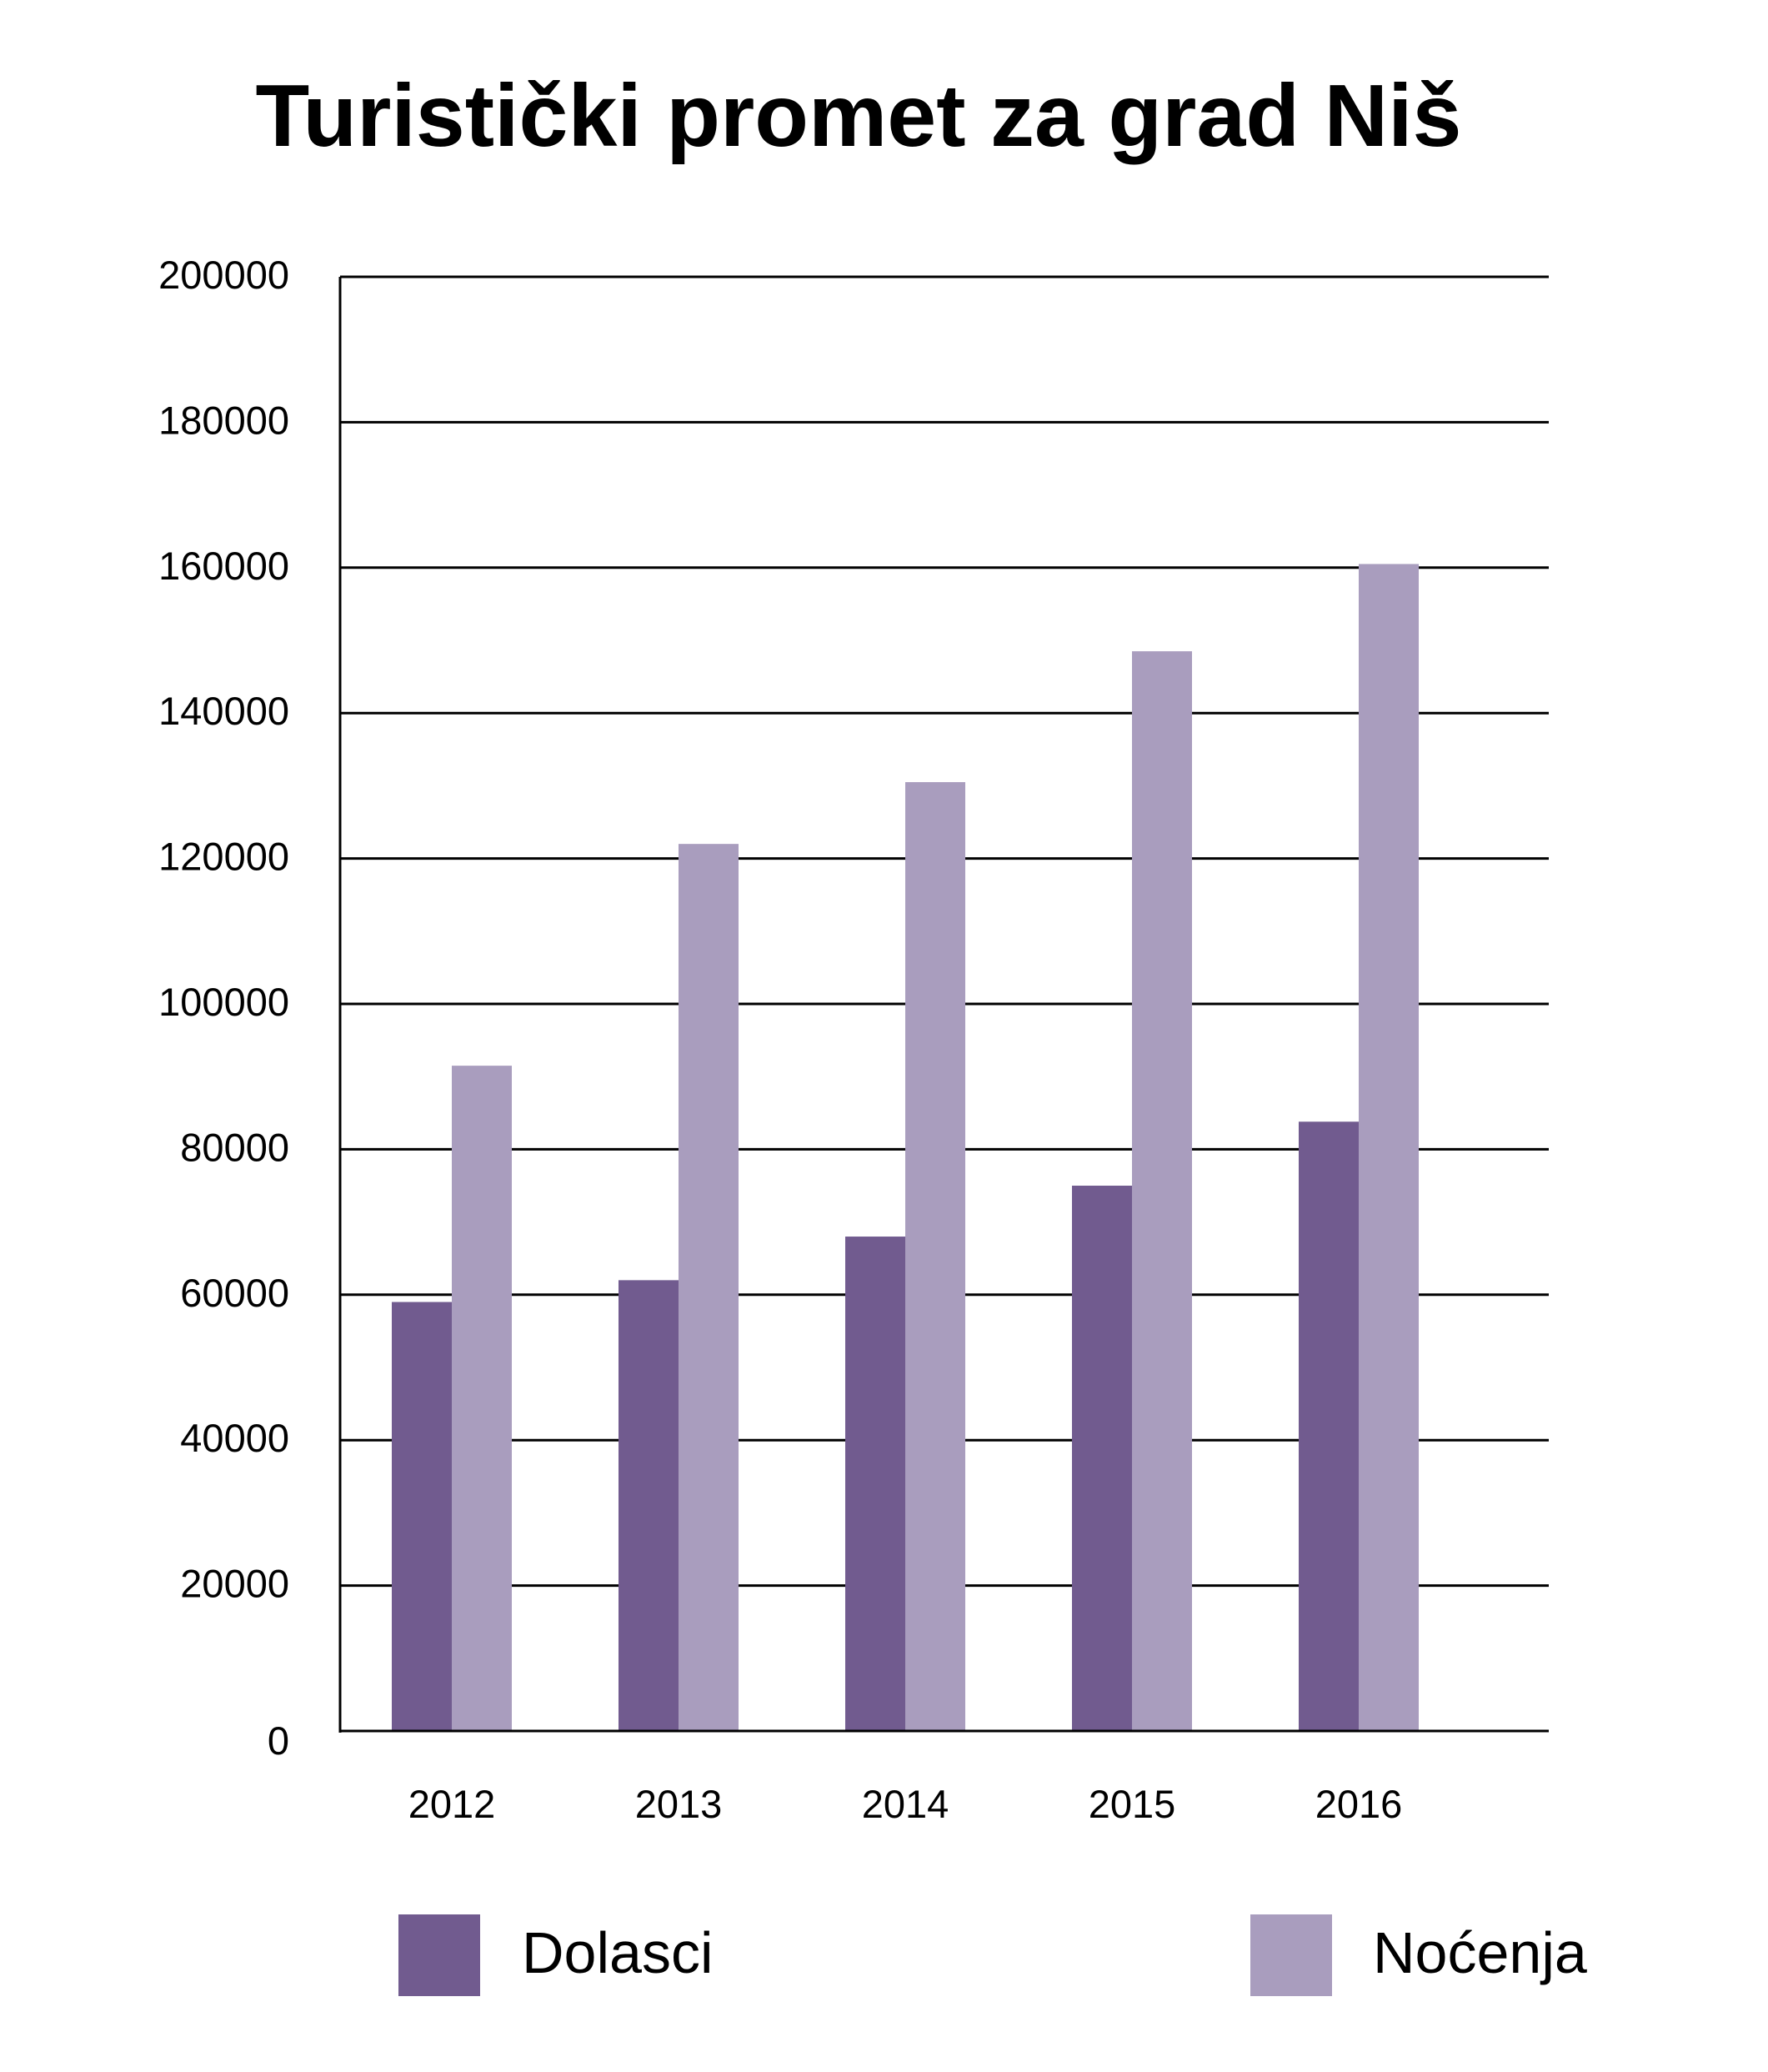 Image resolution: width=1768 pixels, height=2072 pixels. I want to click on x-tick-label: 2015, so click(1132, 1804).